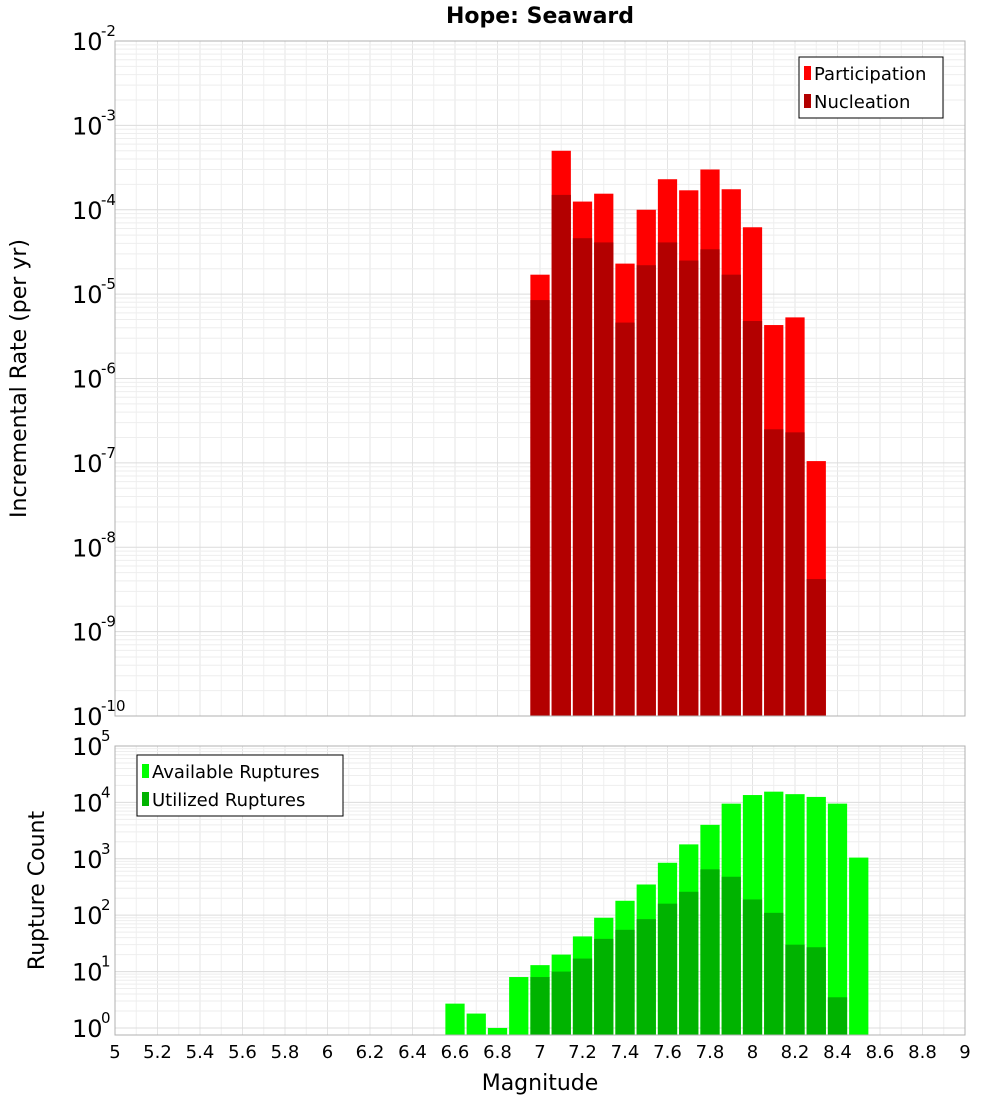 This screenshot has width=1000, height=1100. I want to click on y-tick-exponent: -9, so click(108, 622).